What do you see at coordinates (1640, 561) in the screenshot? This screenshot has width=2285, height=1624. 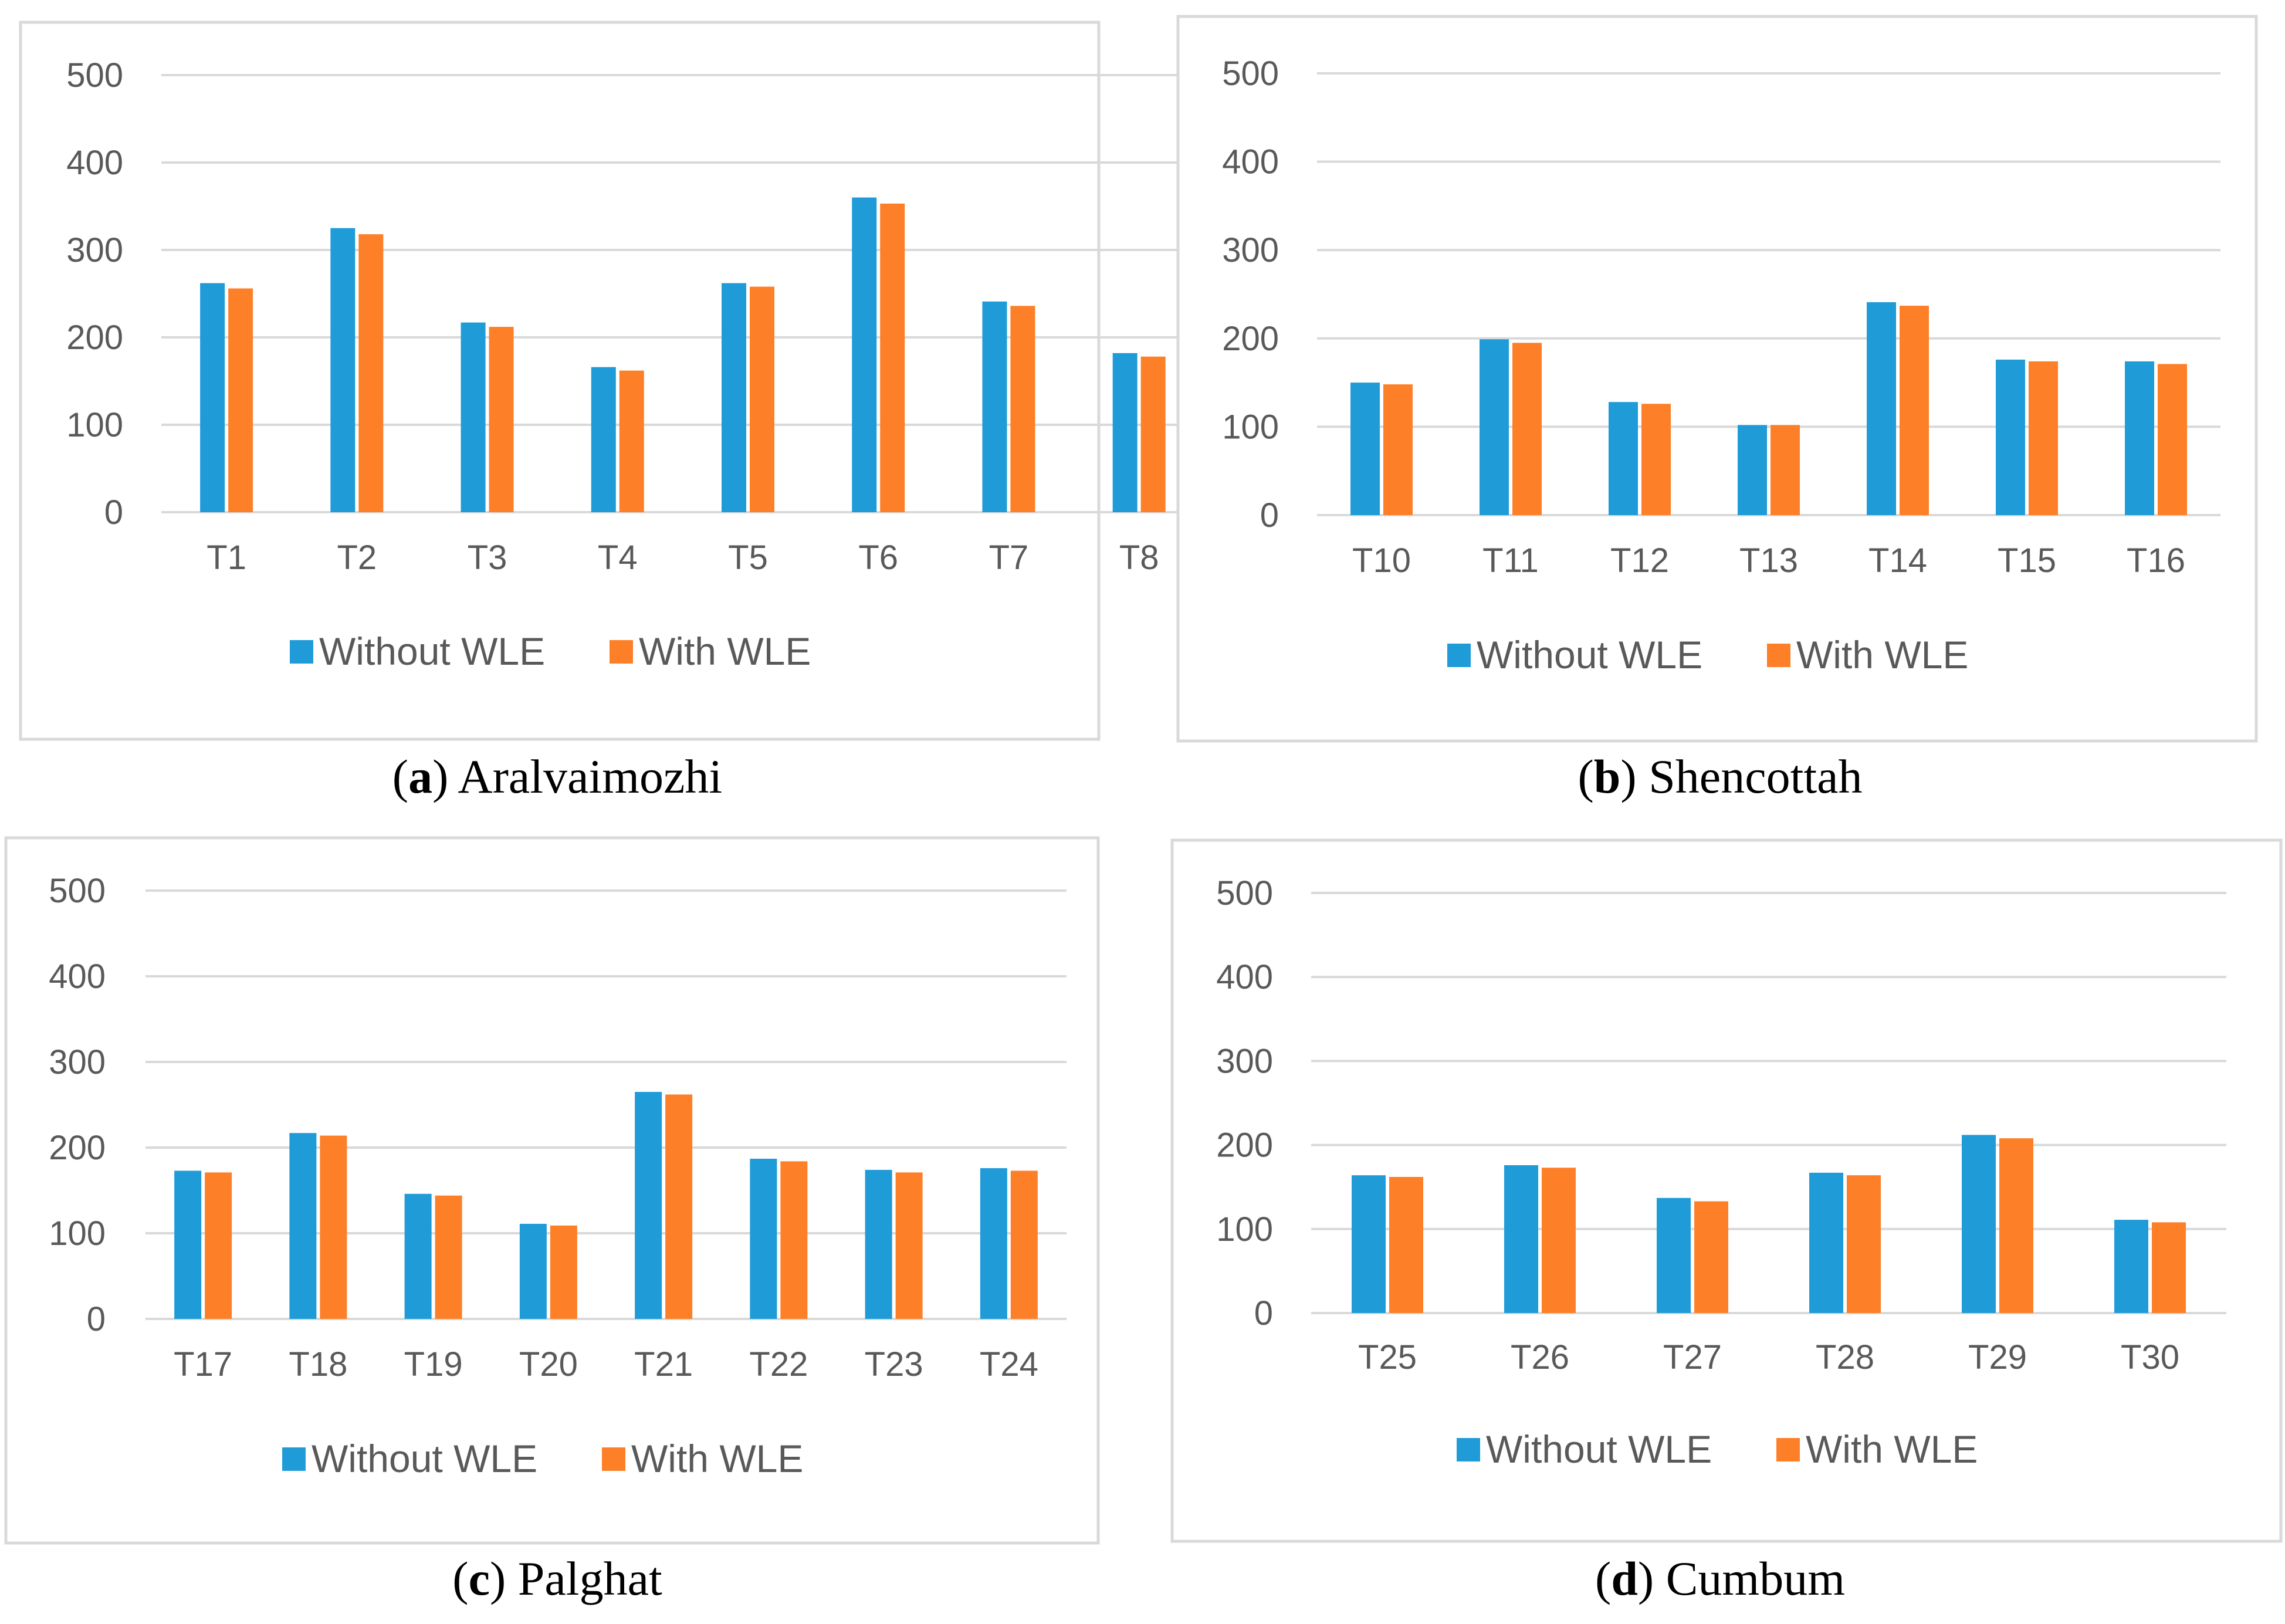 I see `x-tick-label: T12` at bounding box center [1640, 561].